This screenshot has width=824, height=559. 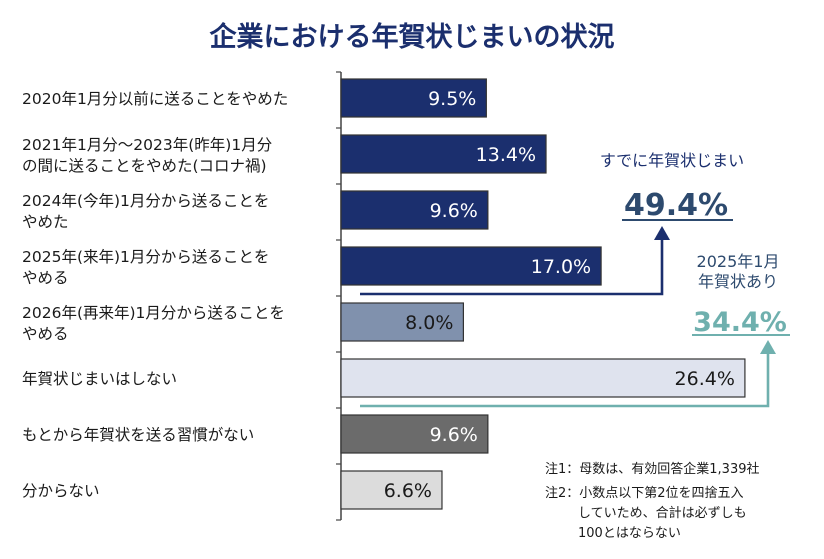 What do you see at coordinates (408, 491) in the screenshot?
I see `bar-value-label: 6.6%` at bounding box center [408, 491].